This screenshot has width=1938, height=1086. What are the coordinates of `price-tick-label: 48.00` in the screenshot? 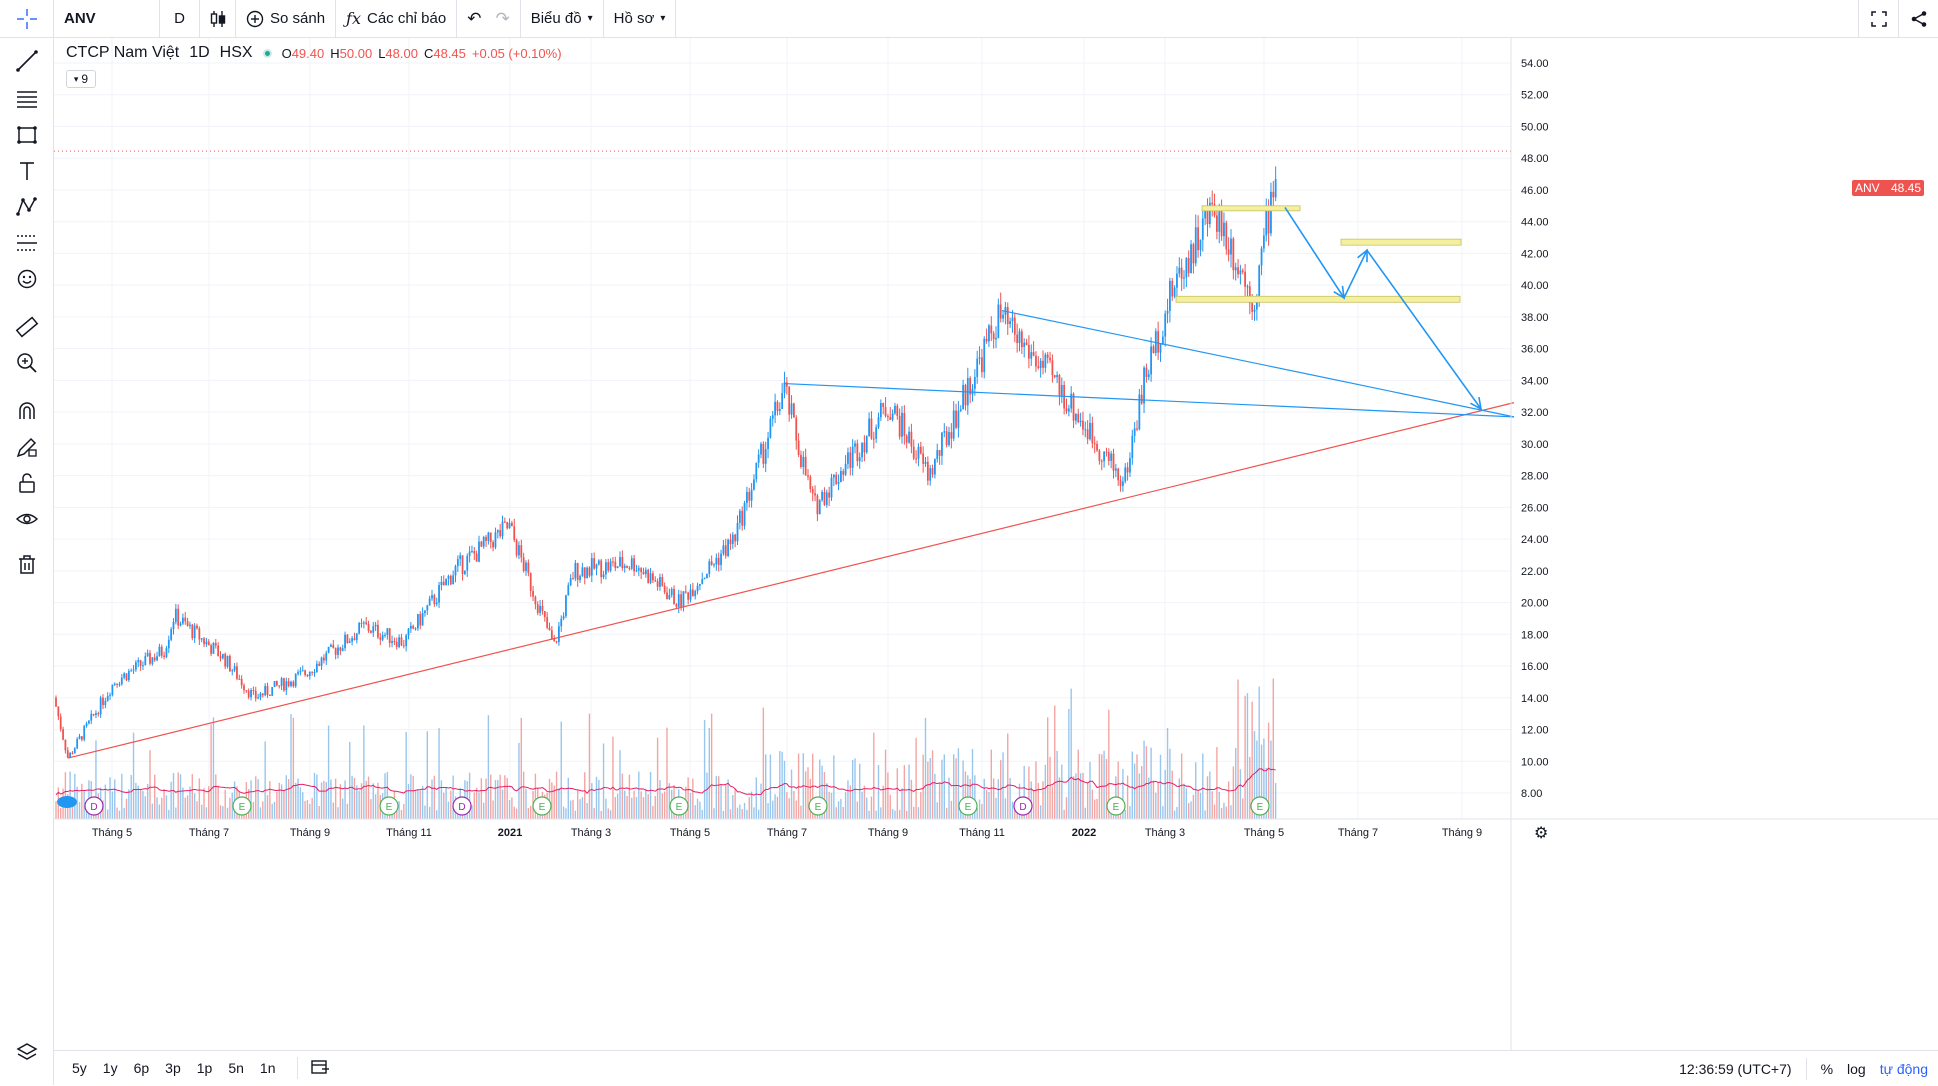 It's located at (1535, 159).